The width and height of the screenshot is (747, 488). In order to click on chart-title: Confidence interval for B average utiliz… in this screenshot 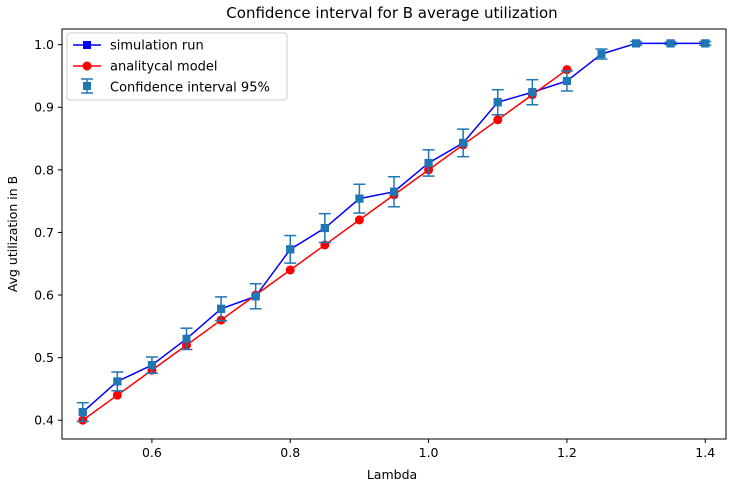, I will do `click(391, 13)`.